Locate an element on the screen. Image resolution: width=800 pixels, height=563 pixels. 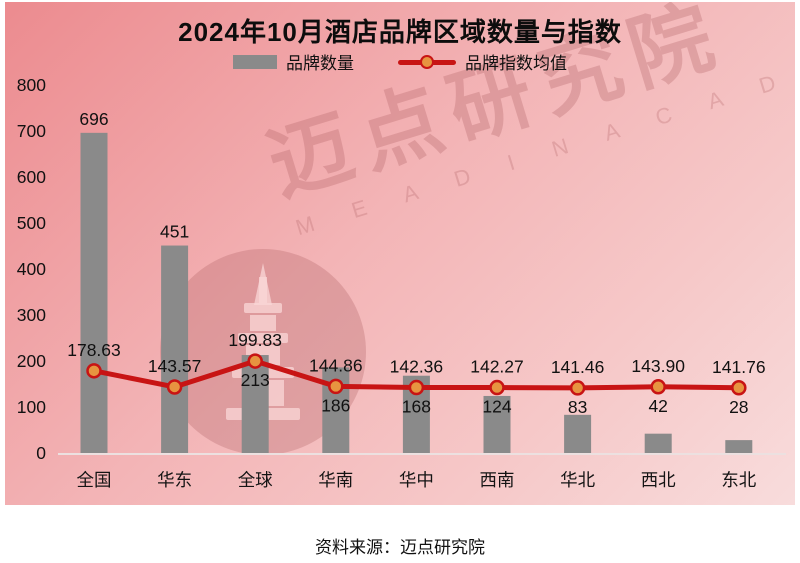
y-axis-tick-label: 100 is located at coordinates (31, 407).